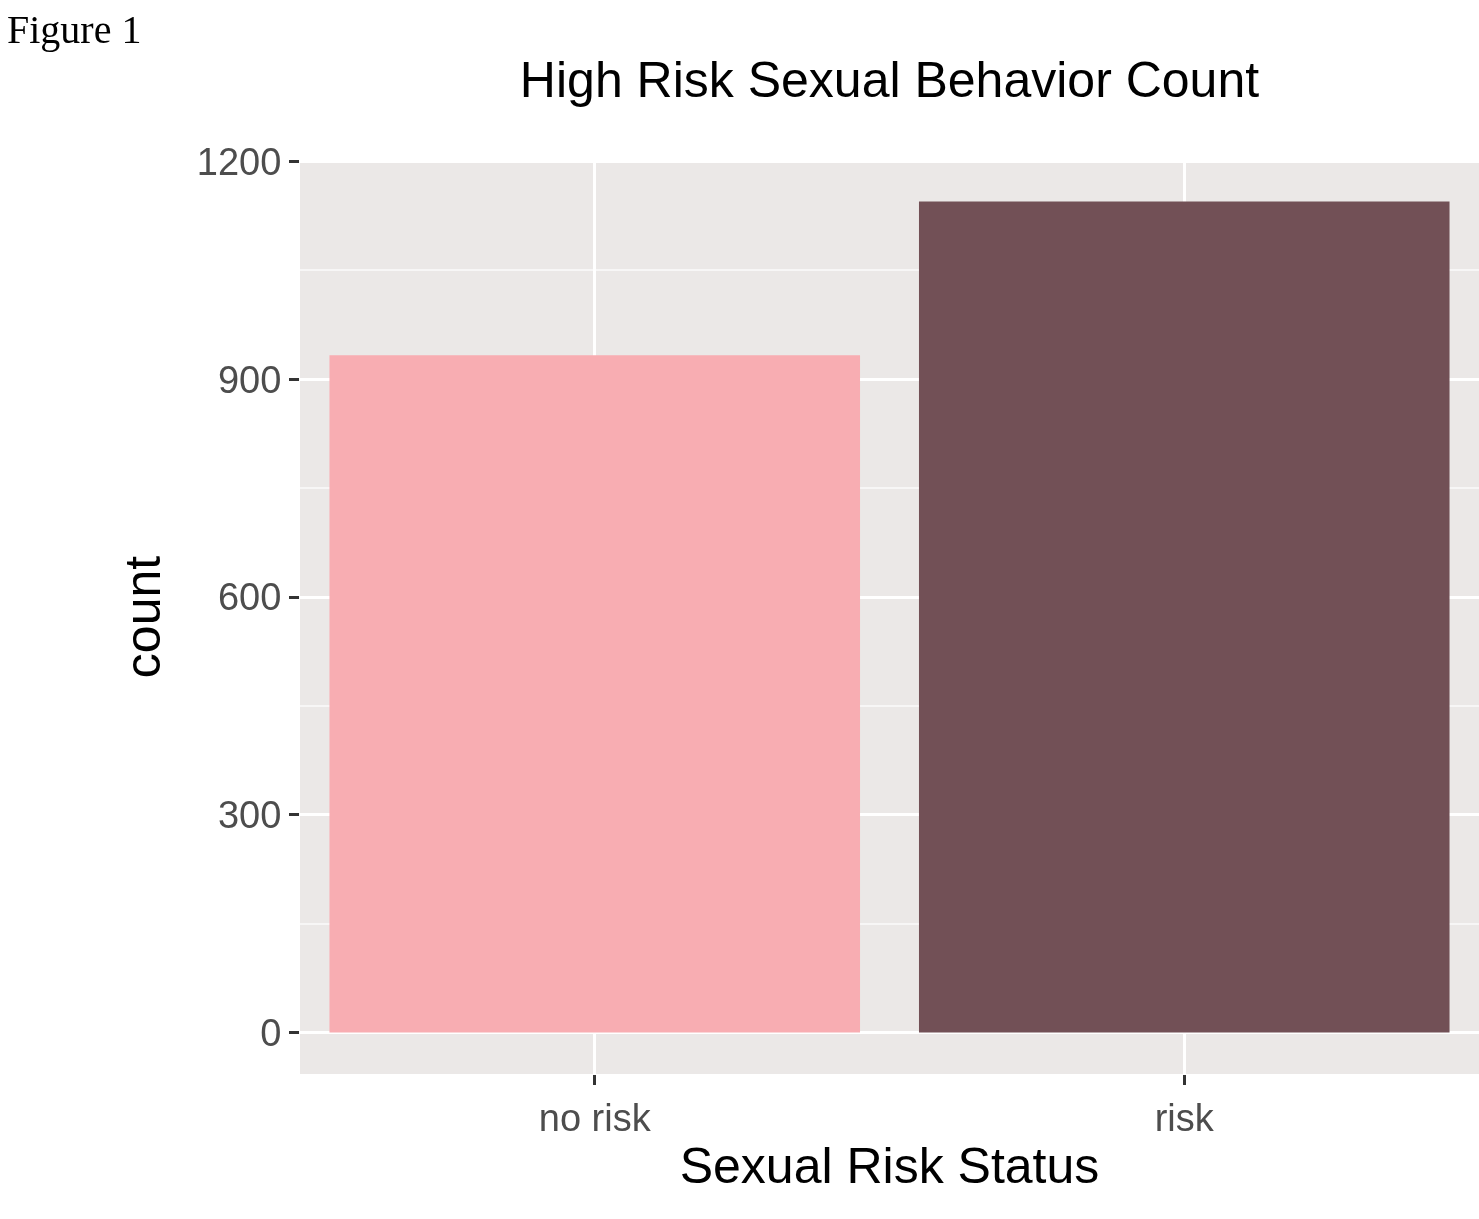 Image resolution: width=1479 pixels, height=1219 pixels. What do you see at coordinates (239, 161) in the screenshot?
I see `y-tick-label: 1200` at bounding box center [239, 161].